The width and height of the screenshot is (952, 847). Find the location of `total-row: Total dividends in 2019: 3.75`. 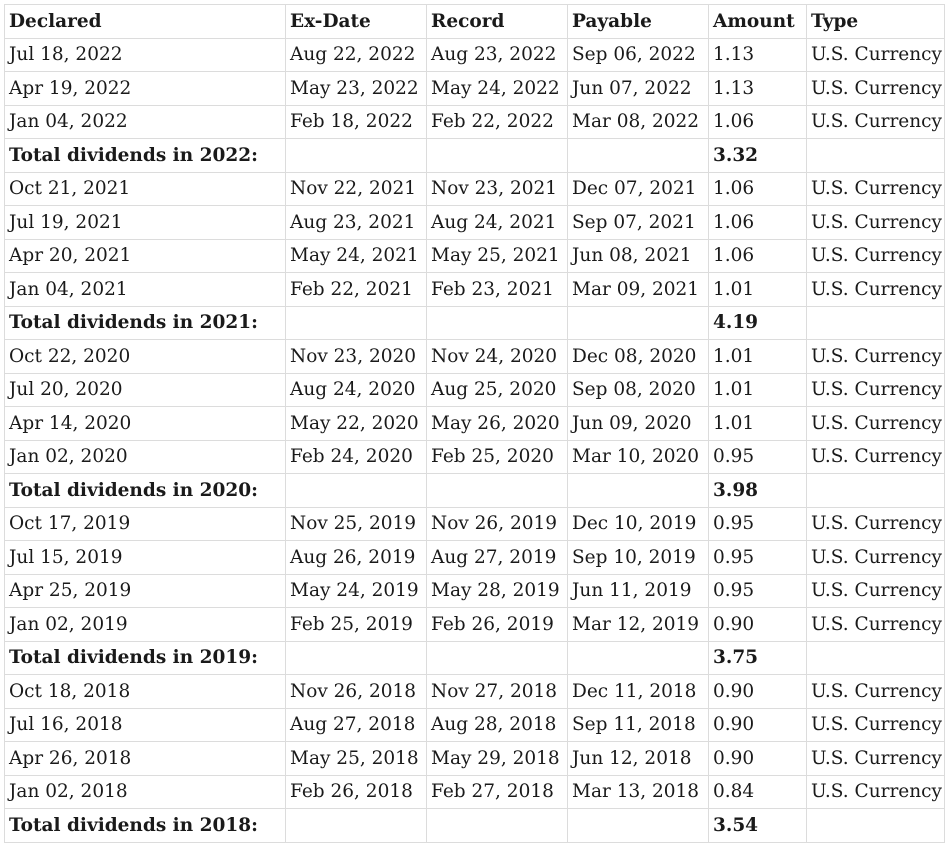

total-row: Total dividends in 2019: 3.75 is located at coordinates (474, 657).